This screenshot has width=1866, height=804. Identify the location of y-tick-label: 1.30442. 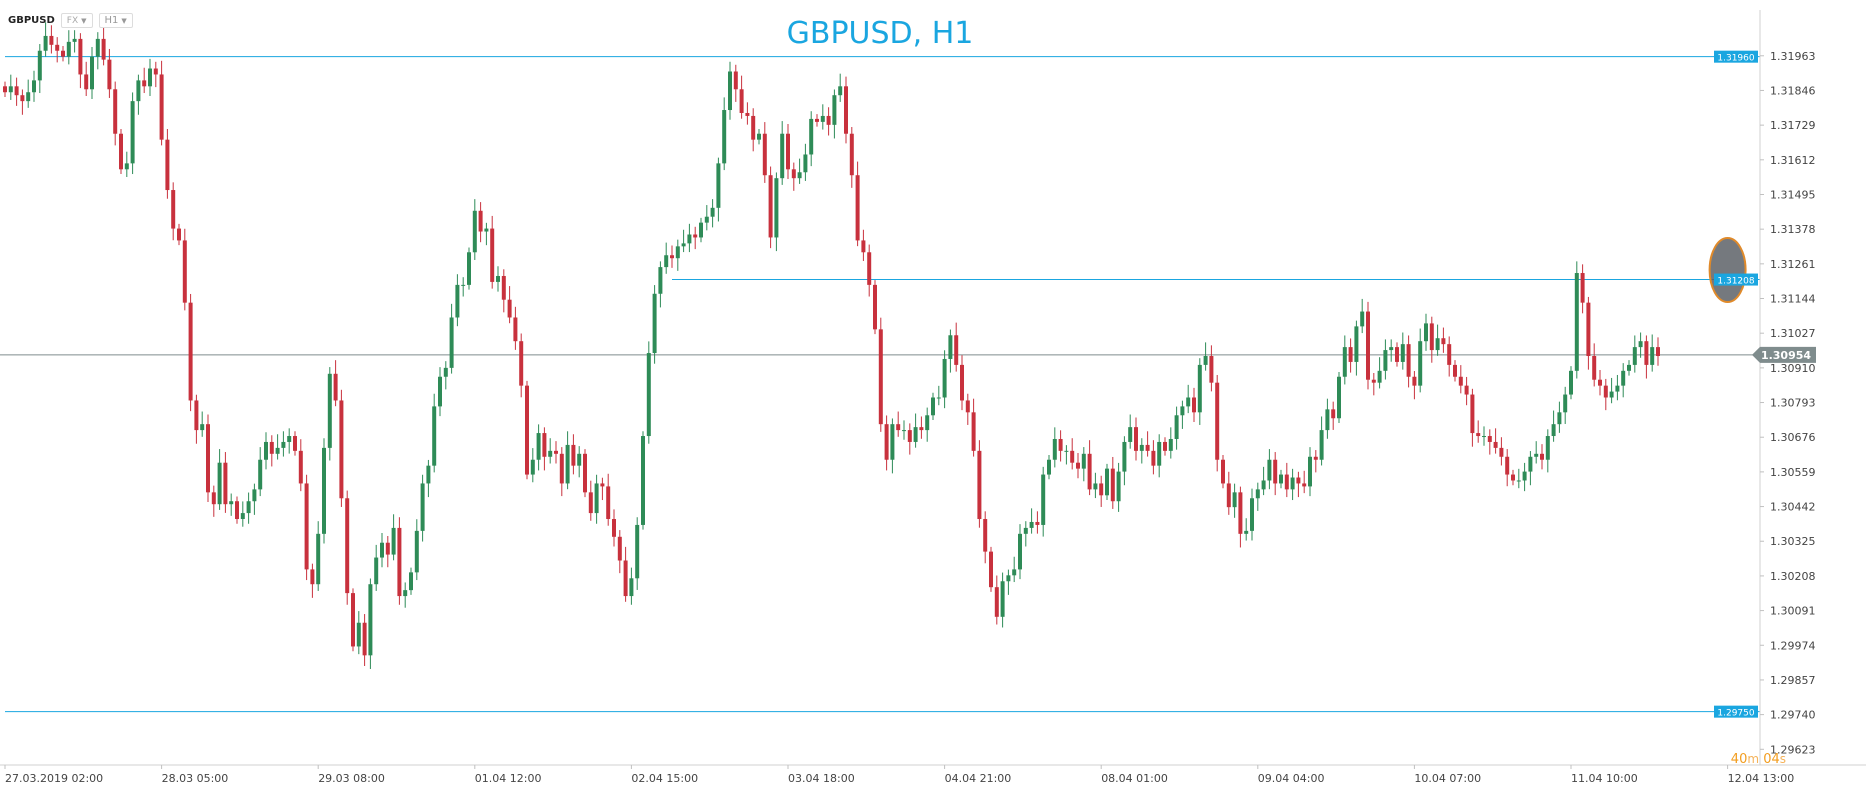
(1793, 507).